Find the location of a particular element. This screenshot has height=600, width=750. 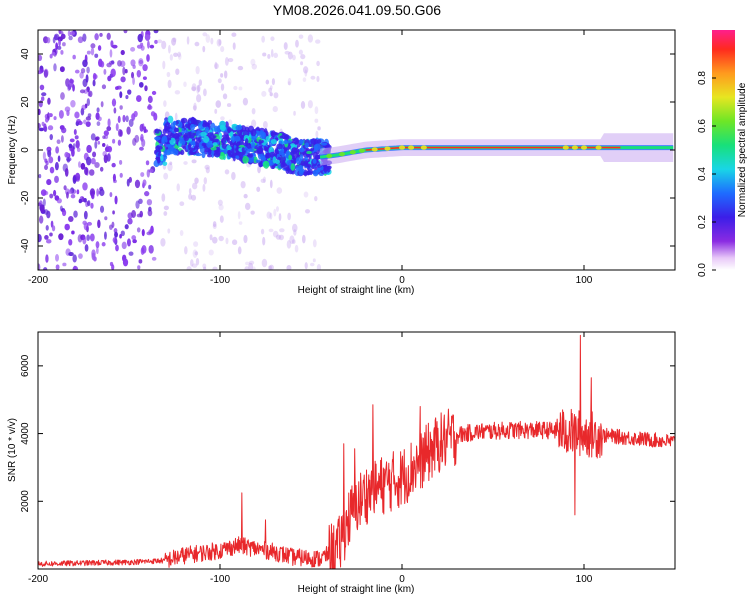

spectrogram-y-label: Frequency (Hz) is located at coordinates (12, 150).